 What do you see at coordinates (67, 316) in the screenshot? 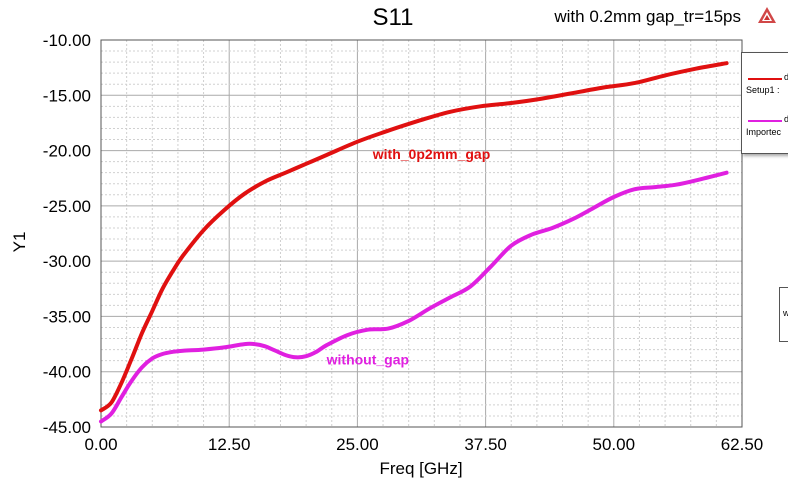
I see `y-tick-label: -35.00` at bounding box center [67, 316].